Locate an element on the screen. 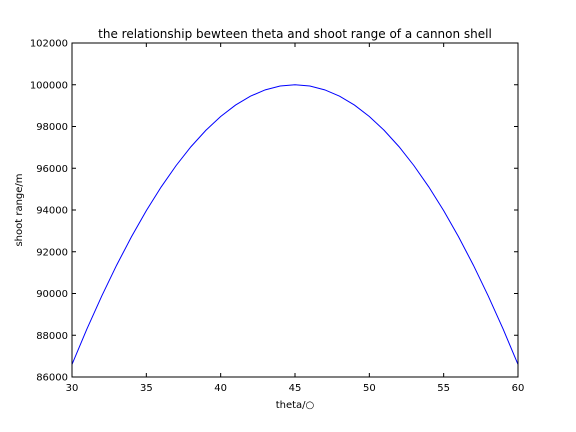 The width and height of the screenshot is (576, 432). x-tick-label: 55 is located at coordinates (443, 388).